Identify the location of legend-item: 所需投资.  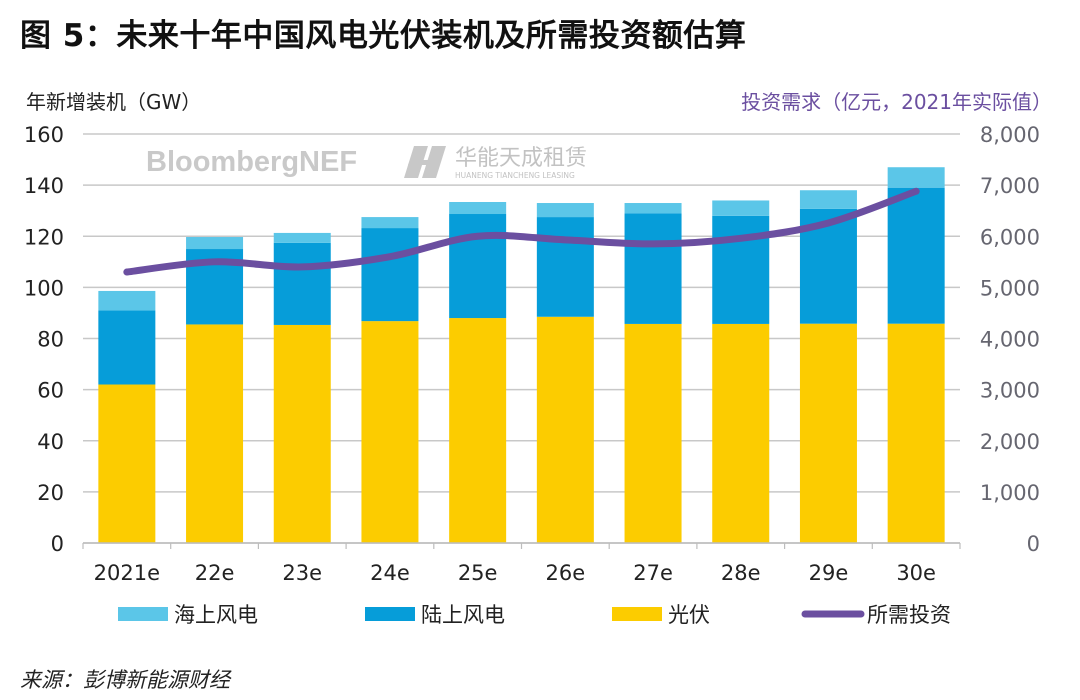
(876, 615).